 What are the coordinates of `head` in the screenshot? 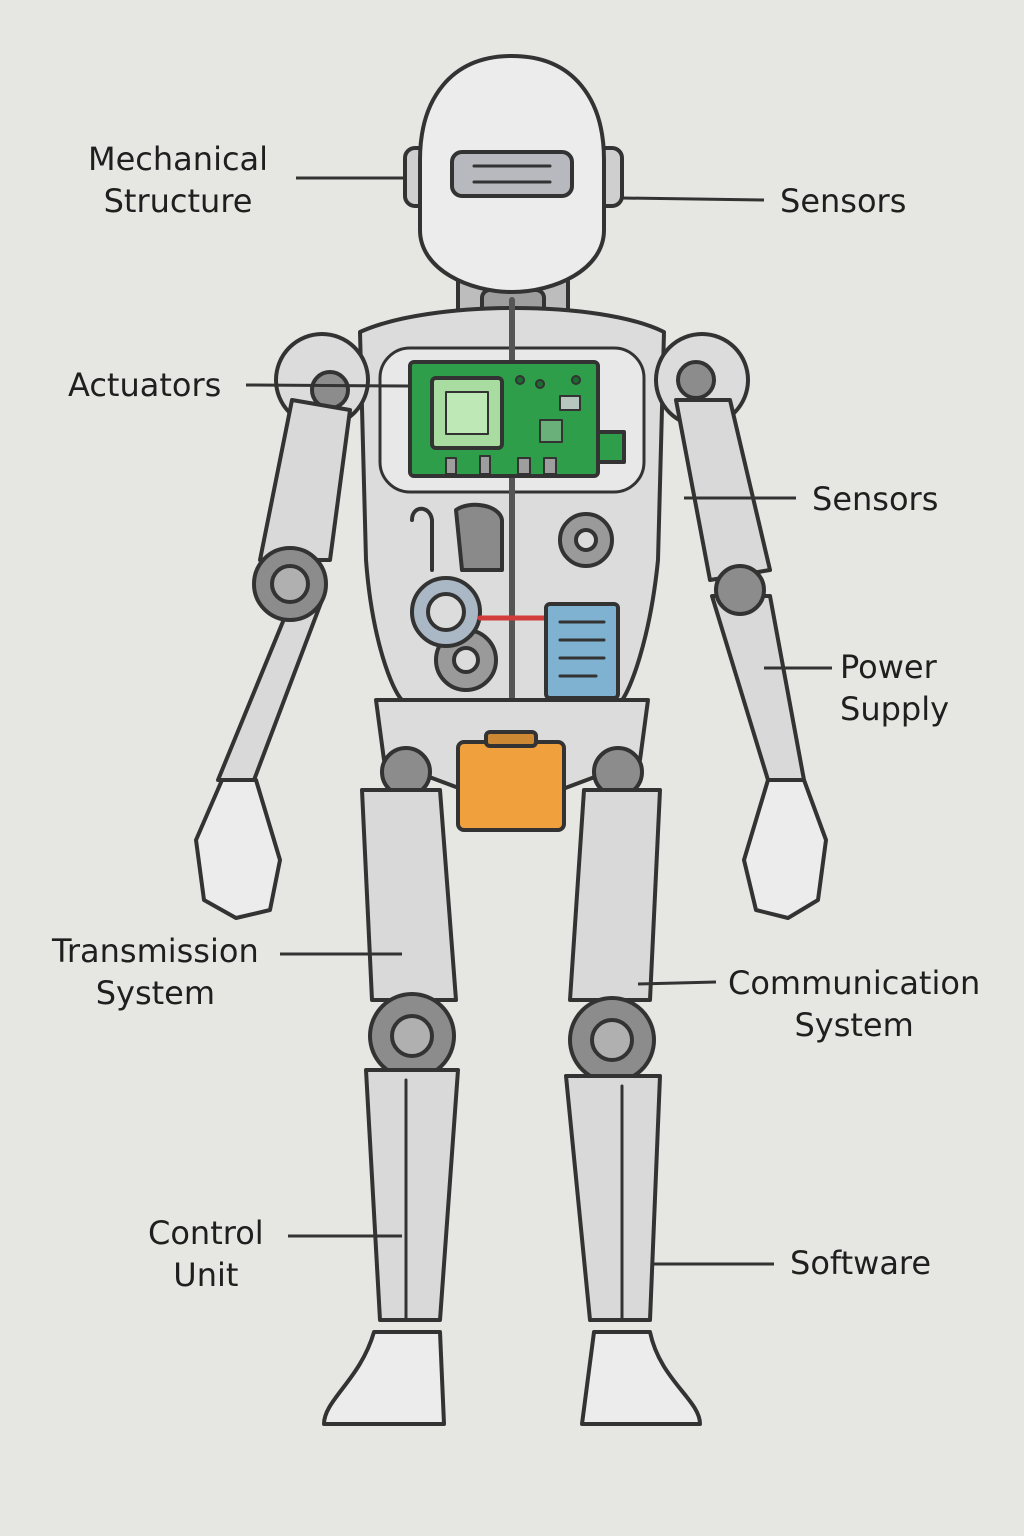 It's located at (513, 174).